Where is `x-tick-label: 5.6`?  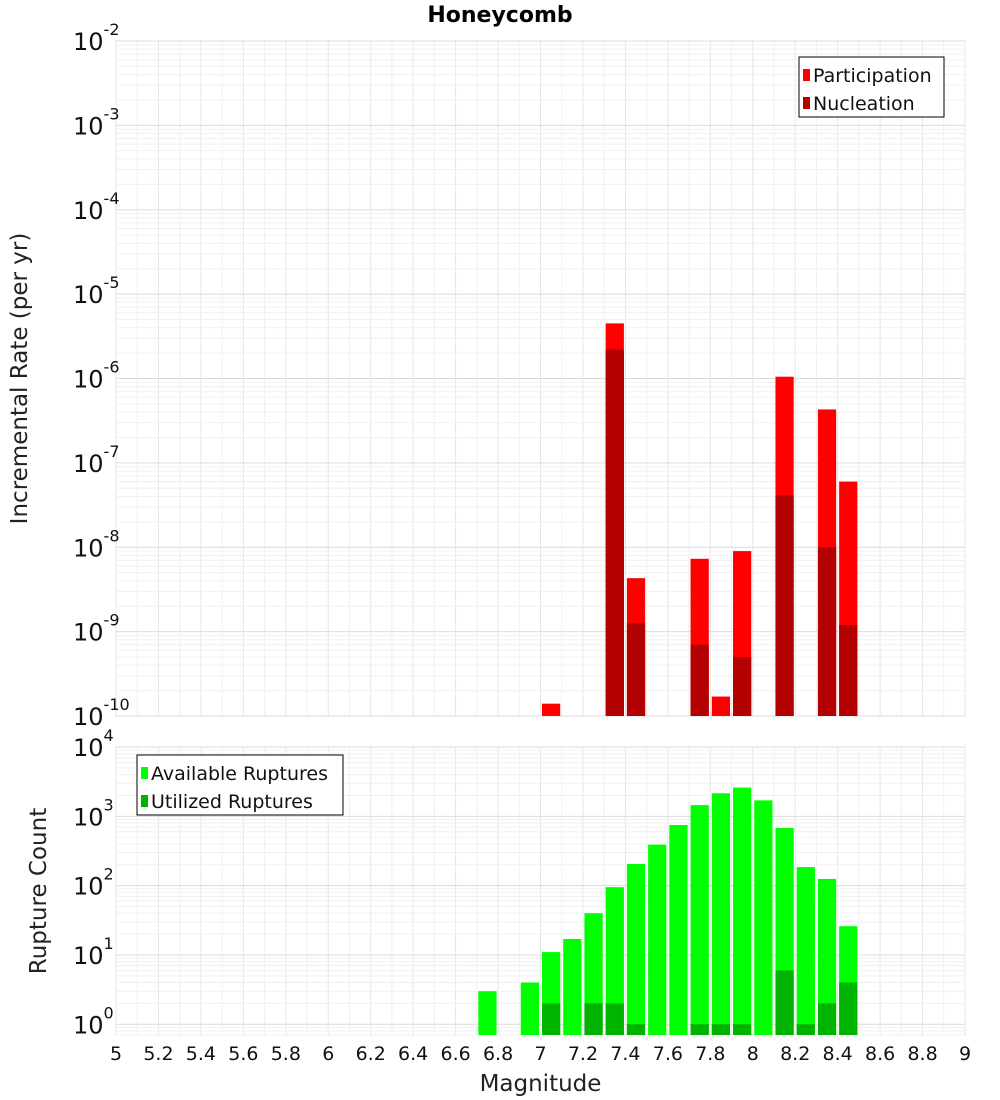
x-tick-label: 5.6 is located at coordinates (243, 1054).